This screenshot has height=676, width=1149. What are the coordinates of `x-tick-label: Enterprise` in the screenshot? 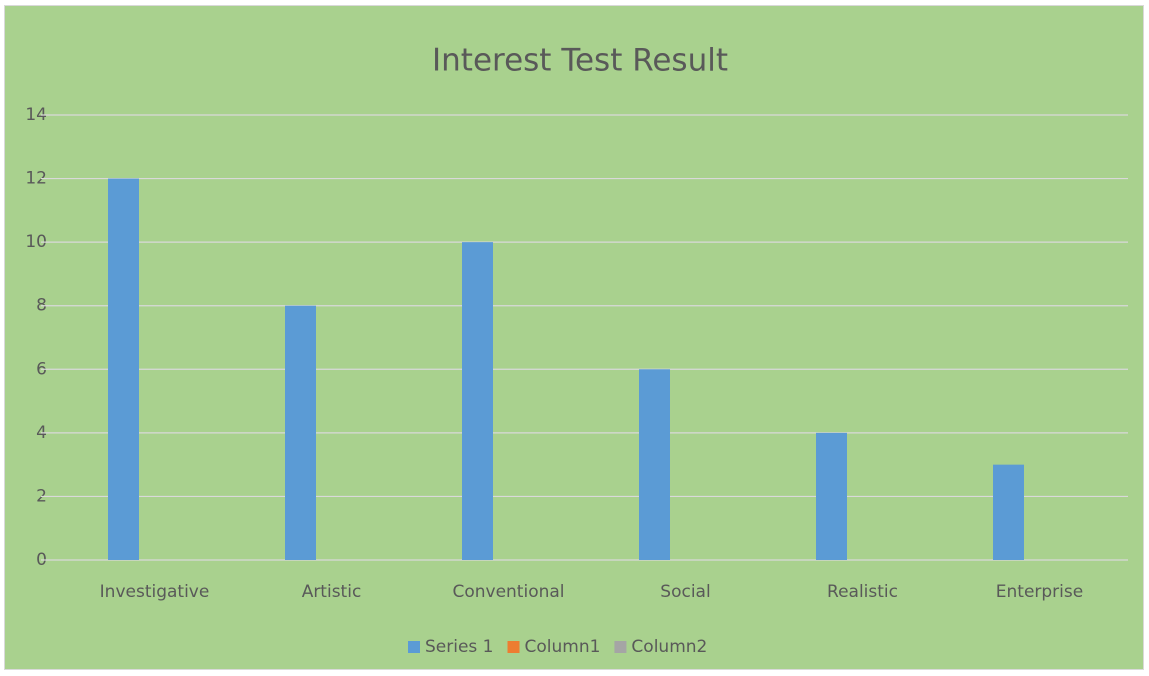 It's located at (1039, 592).